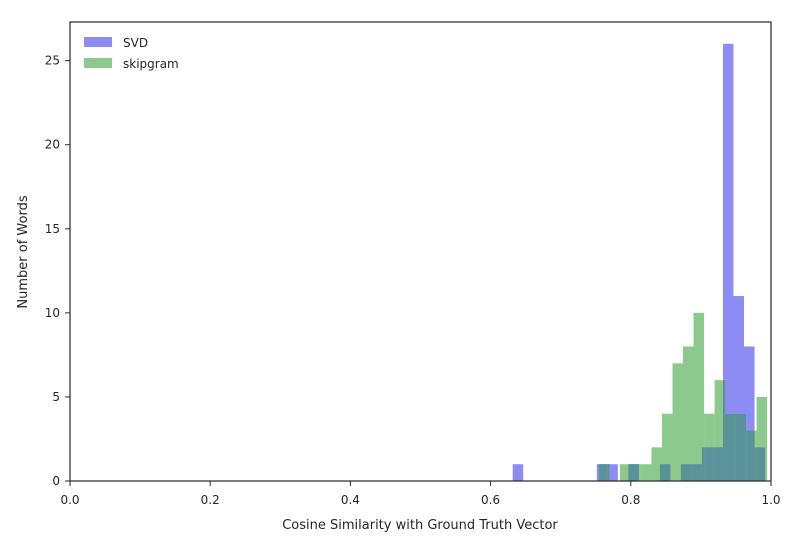  What do you see at coordinates (210, 500) in the screenshot?
I see `x-tick-label: 0.2` at bounding box center [210, 500].